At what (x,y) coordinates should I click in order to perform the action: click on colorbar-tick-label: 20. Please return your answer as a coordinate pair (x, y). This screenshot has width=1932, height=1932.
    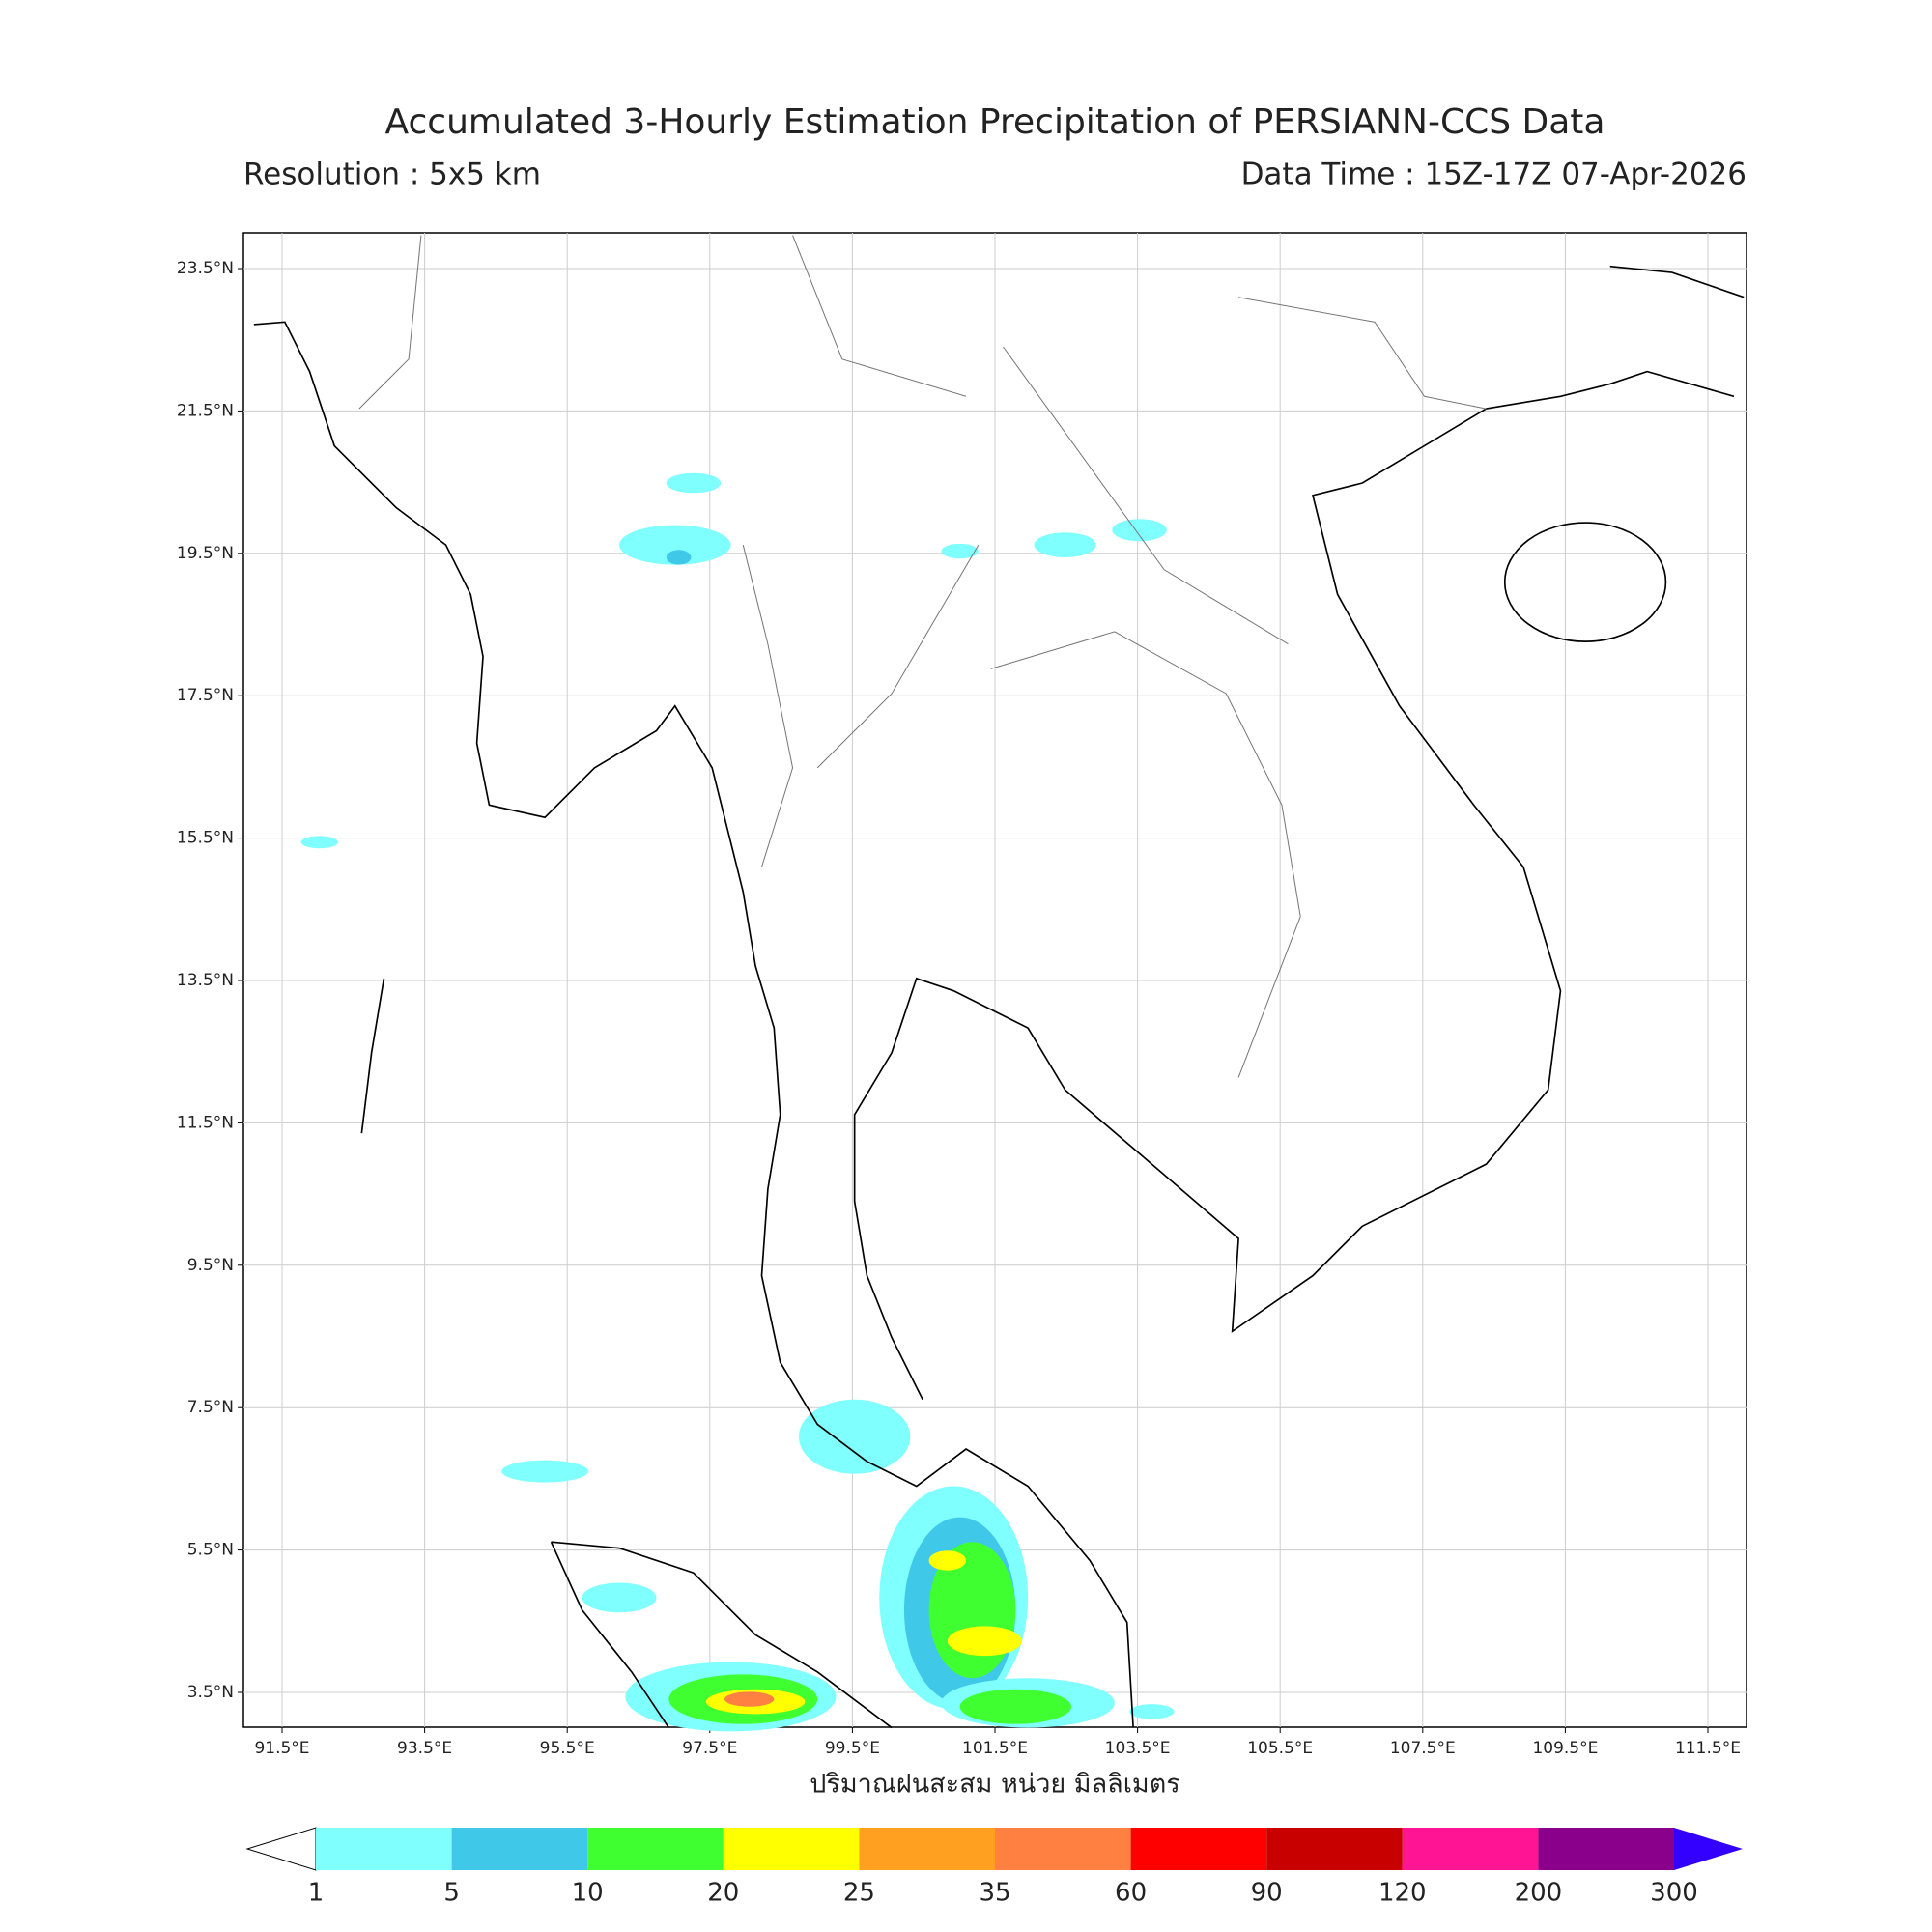
    Looking at the image, I should click on (723, 1893).